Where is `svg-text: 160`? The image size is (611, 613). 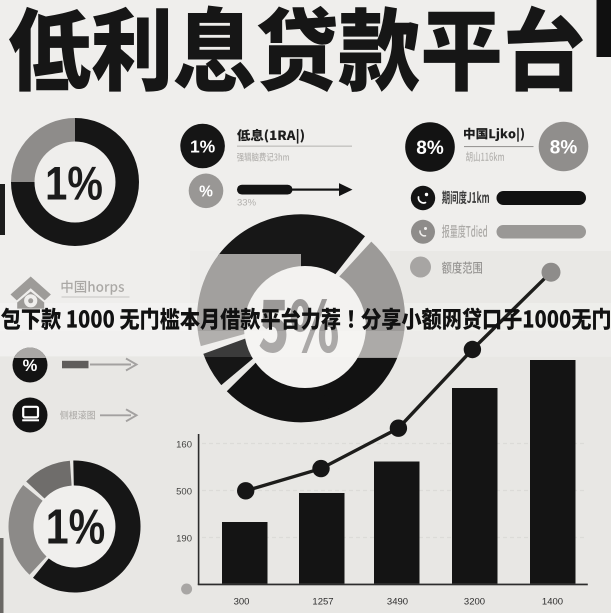 svg-text: 160 is located at coordinates (184, 445).